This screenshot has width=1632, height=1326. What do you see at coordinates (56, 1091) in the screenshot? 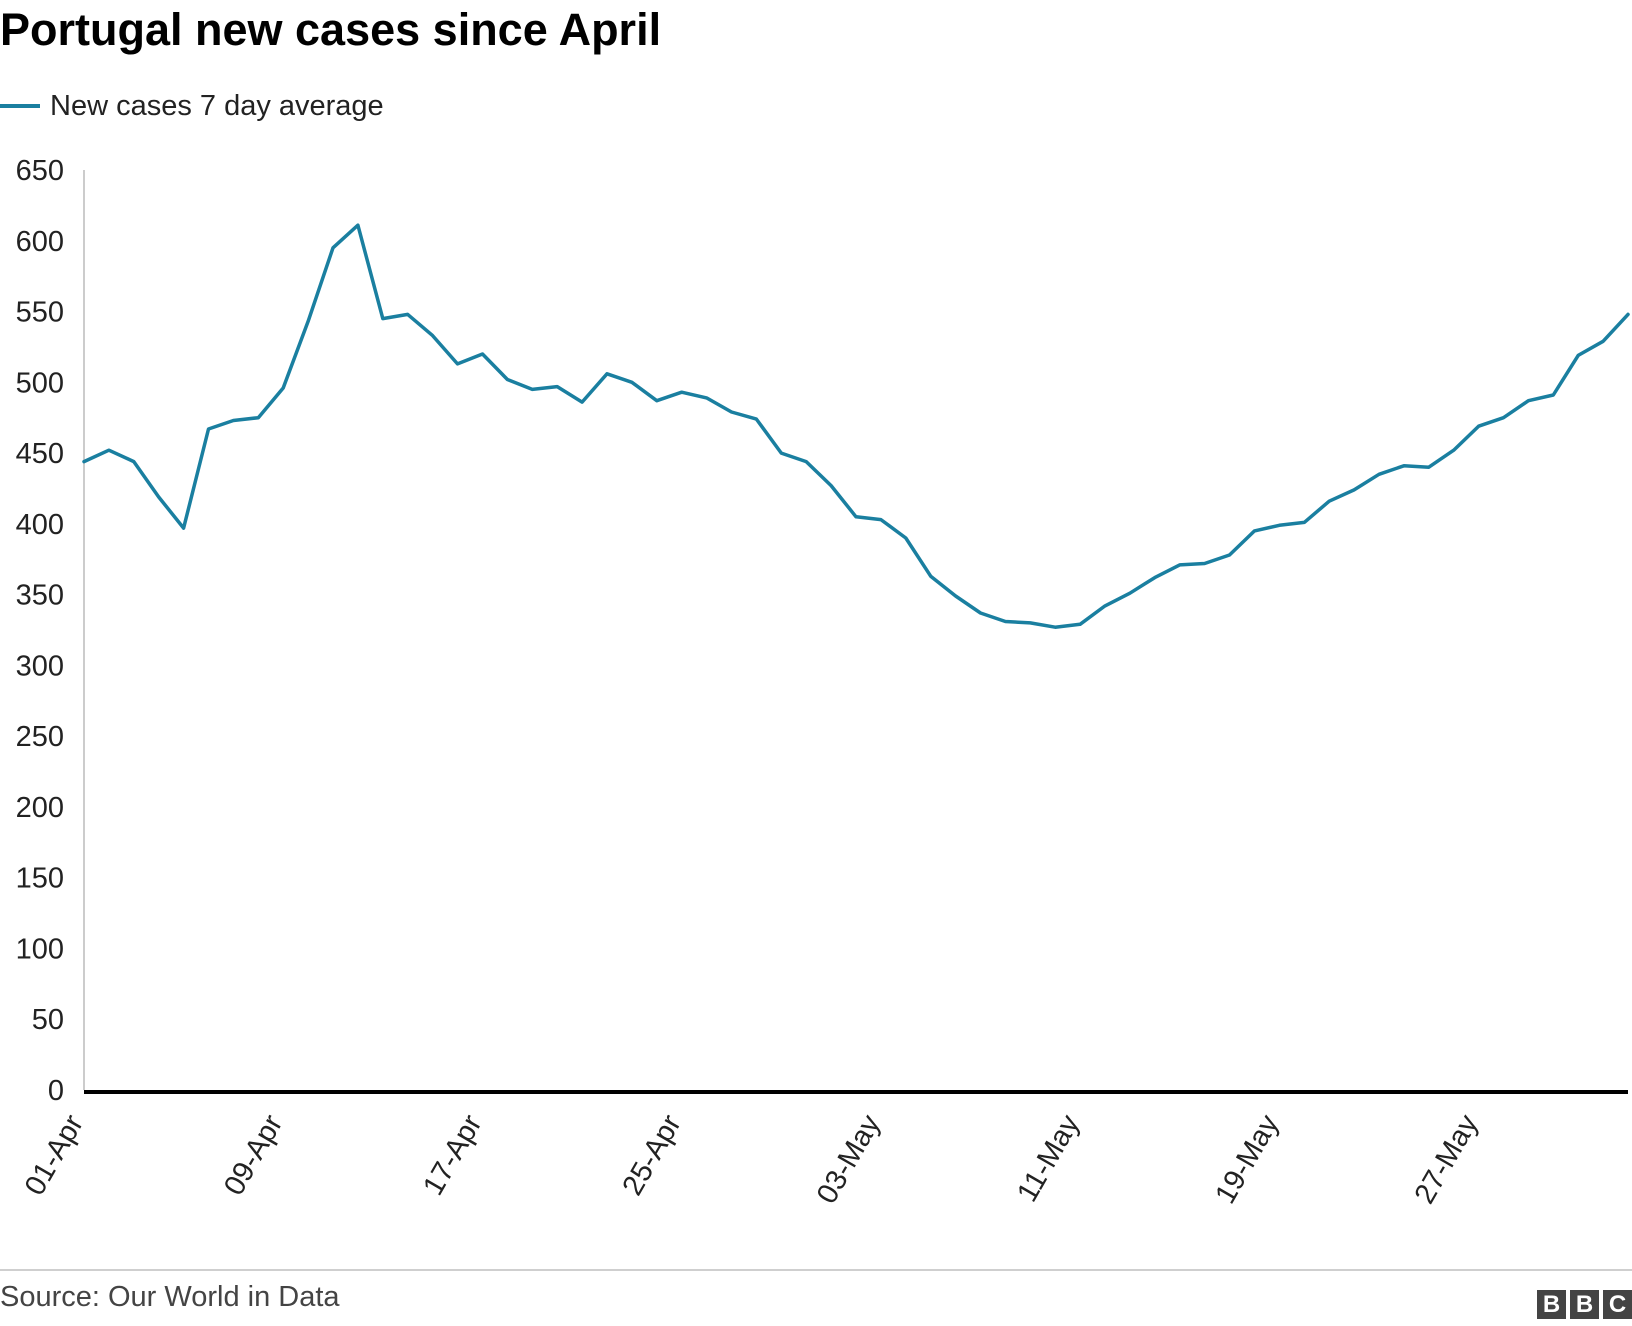
I see `y-tick-label: 0` at bounding box center [56, 1091].